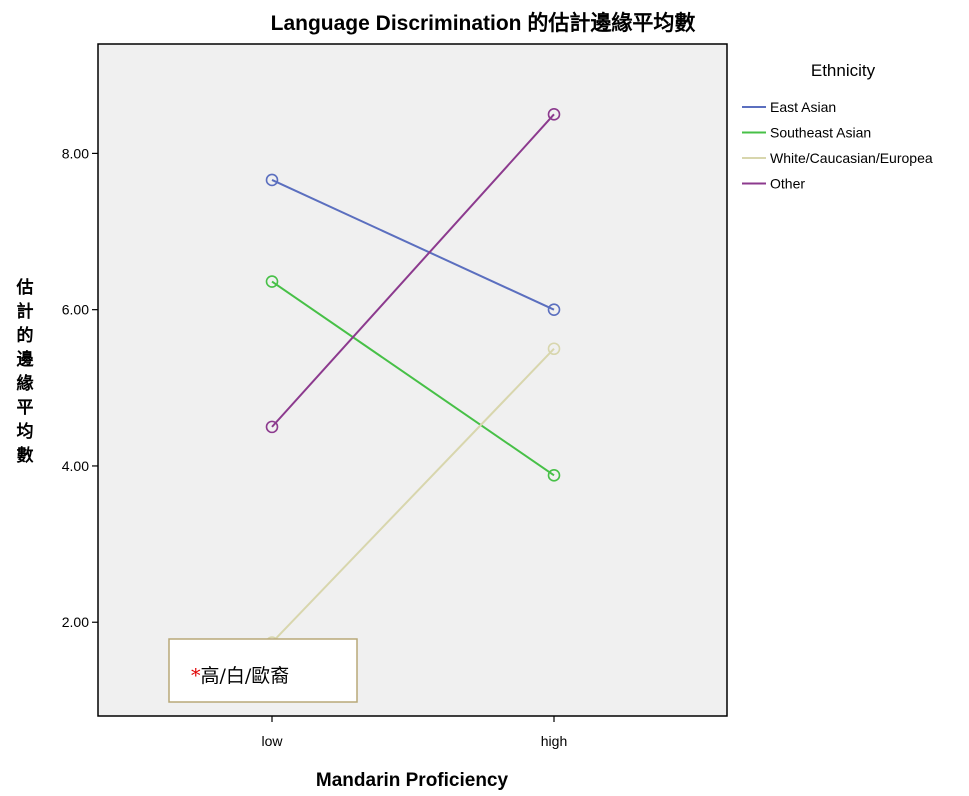 This screenshot has width=969, height=796. I want to click on x-axis: low high, so click(414, 732).